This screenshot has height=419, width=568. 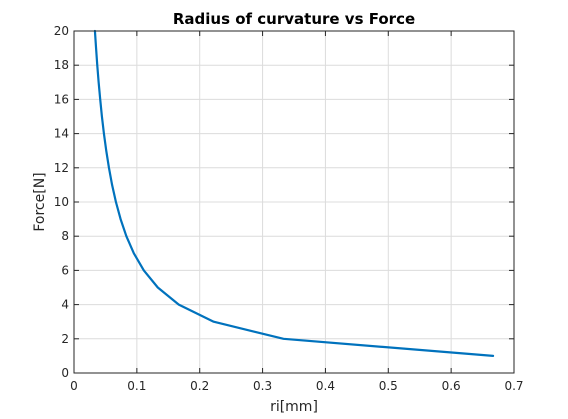 What do you see at coordinates (61, 168) in the screenshot?
I see `y-tick-label: 12` at bounding box center [61, 168].